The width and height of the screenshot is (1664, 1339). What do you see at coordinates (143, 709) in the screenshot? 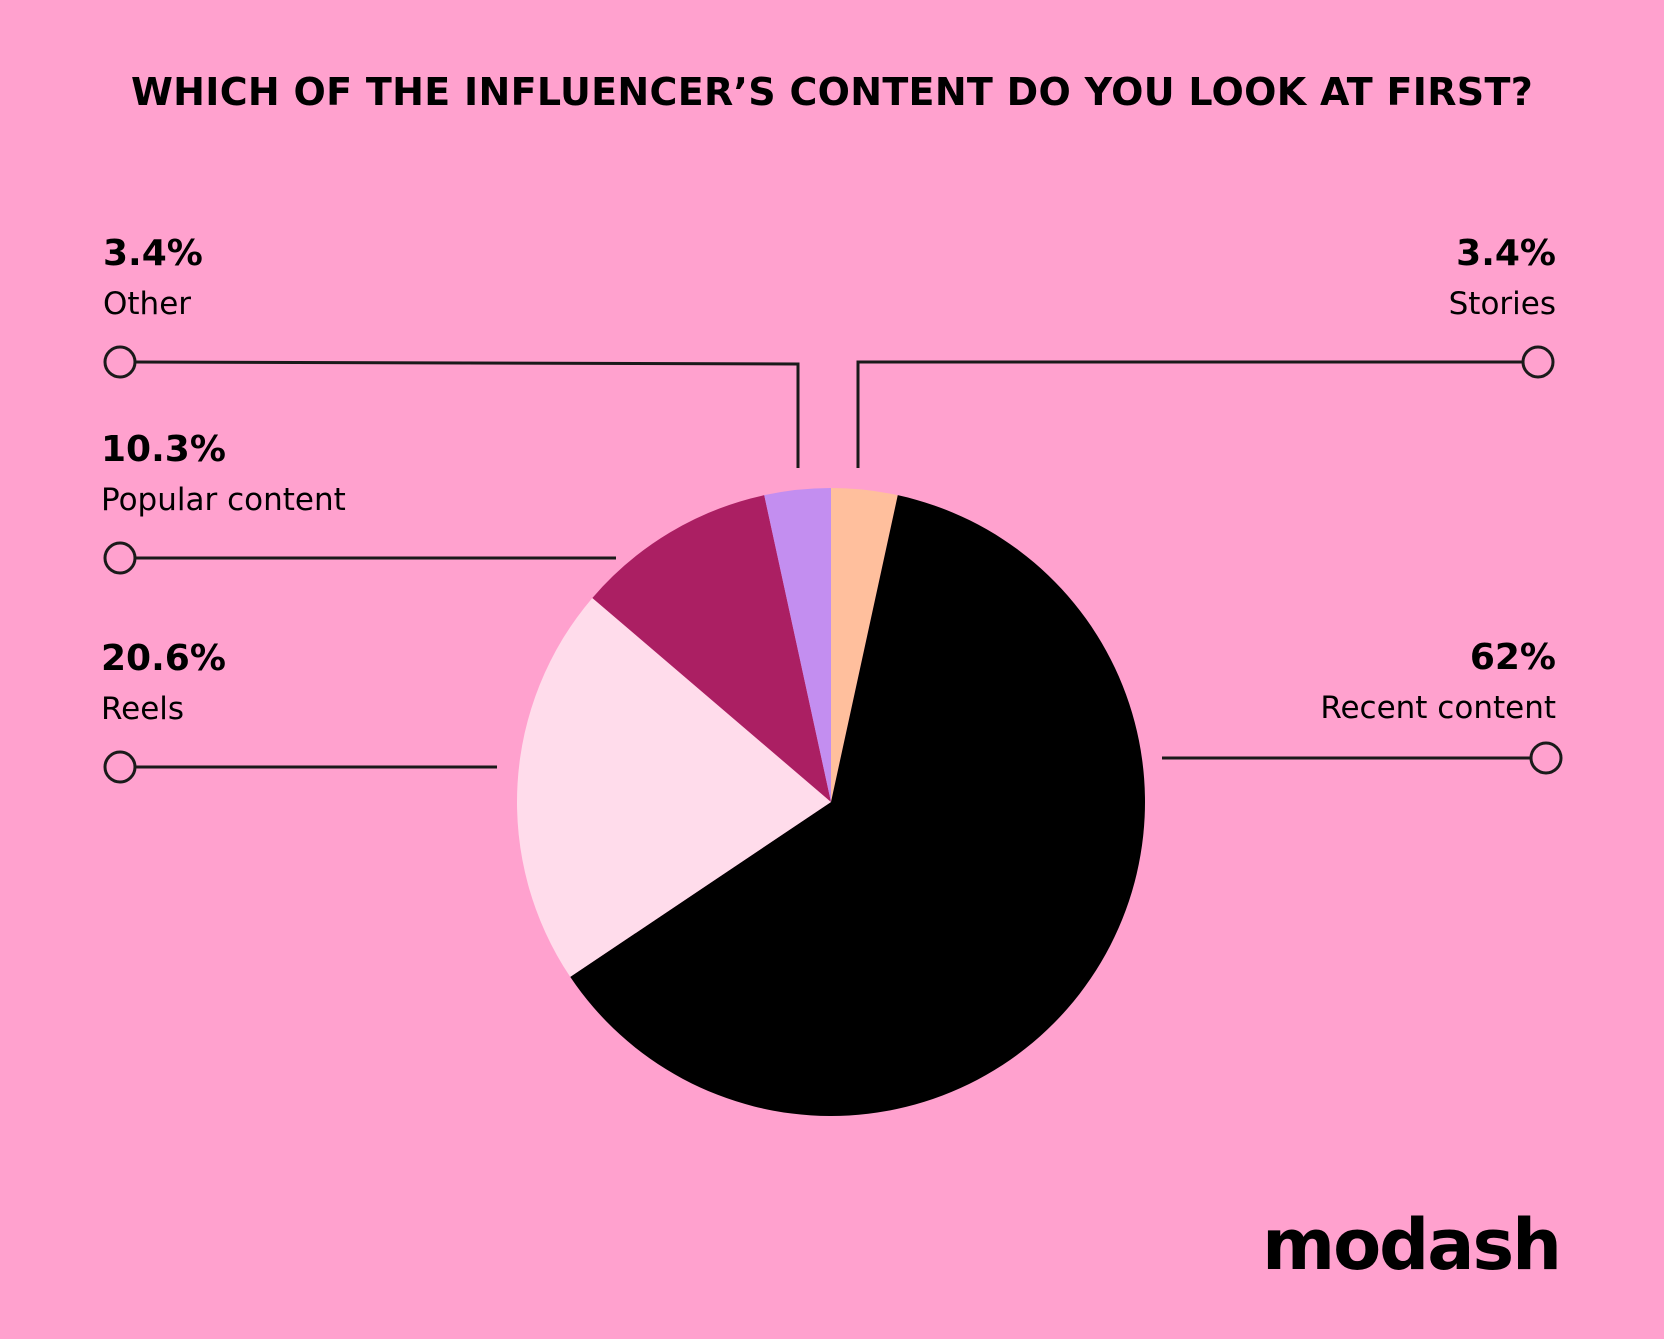
I see `label-reels-name: Reels` at bounding box center [143, 709].